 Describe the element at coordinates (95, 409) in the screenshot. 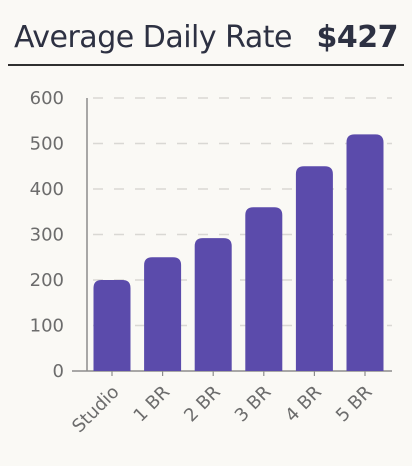

I see `x-tick-label: Studio` at that location.